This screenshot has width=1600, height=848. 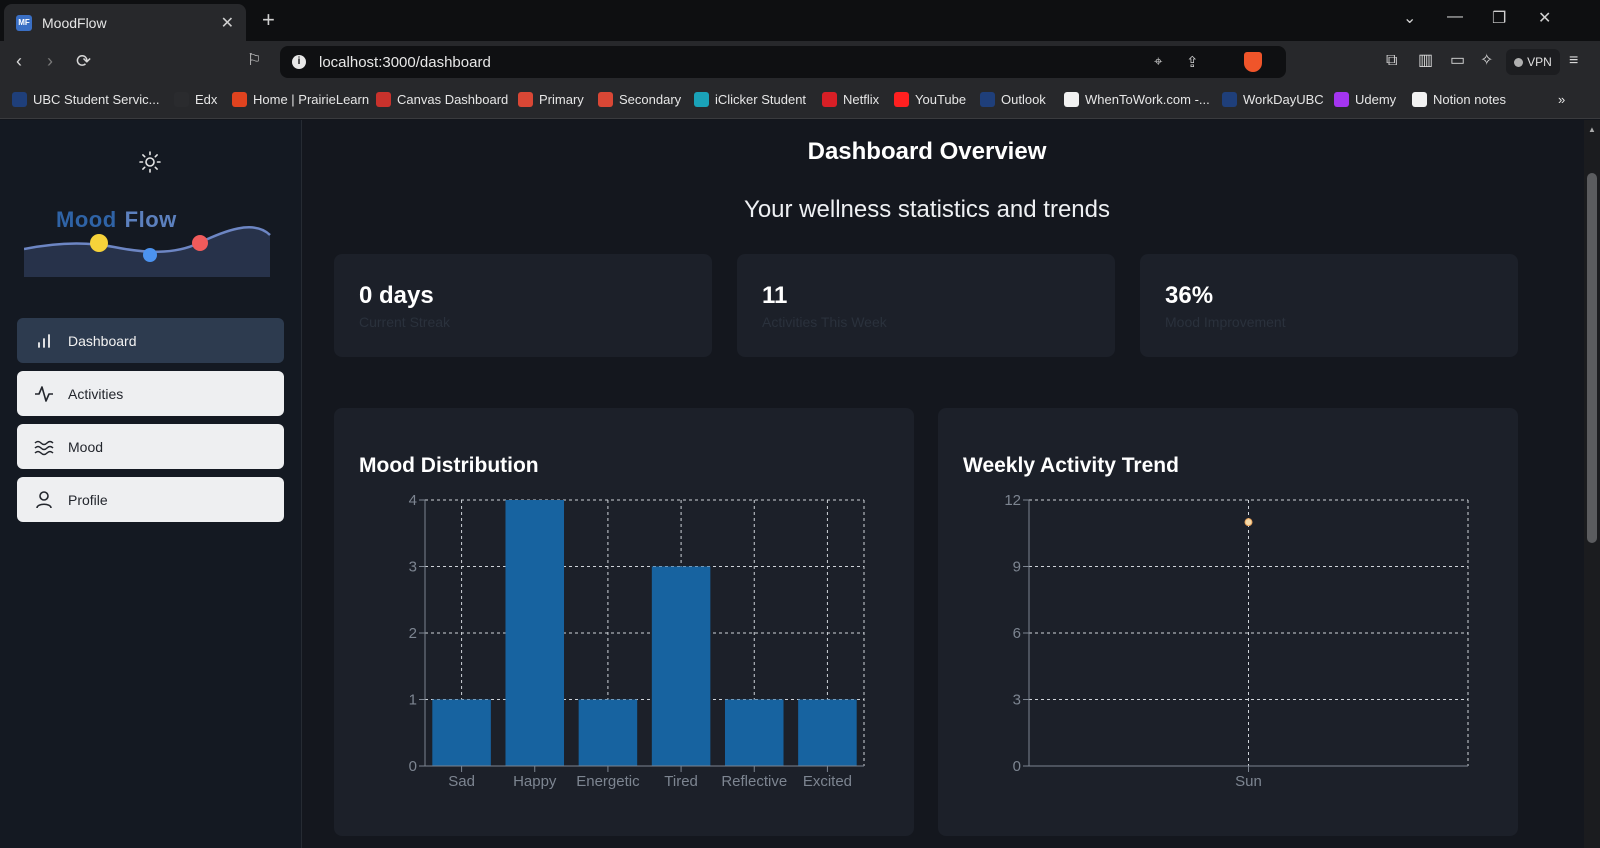 What do you see at coordinates (608, 781) in the screenshot?
I see `x-tick-label: Energetic` at bounding box center [608, 781].